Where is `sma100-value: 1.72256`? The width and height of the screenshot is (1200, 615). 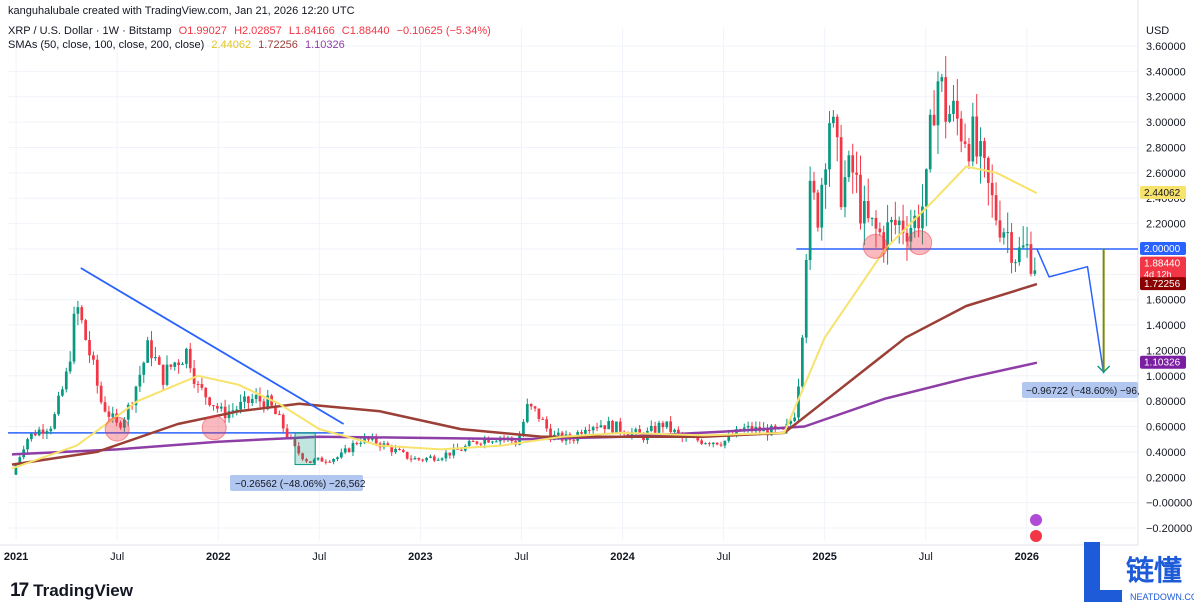
sma100-value: 1.72256 is located at coordinates (278, 45).